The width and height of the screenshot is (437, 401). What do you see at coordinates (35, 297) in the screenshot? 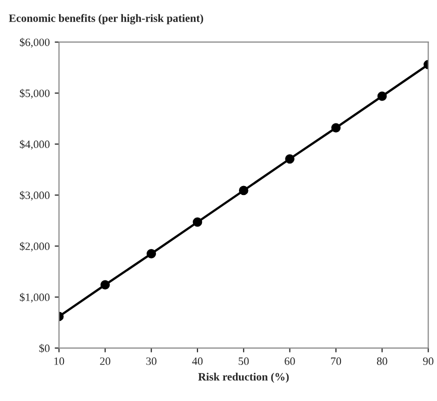
I see `y-tick-label: $1,000` at bounding box center [35, 297].